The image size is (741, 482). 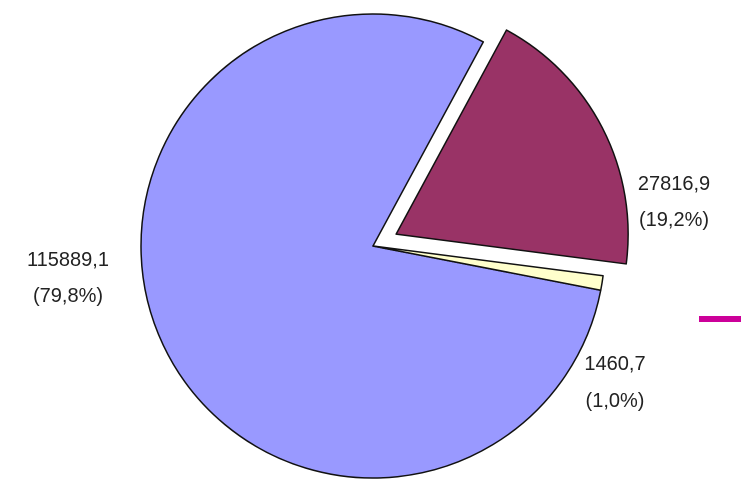 I want to click on slice-value-label-2: 1460,7, so click(x=614, y=364).